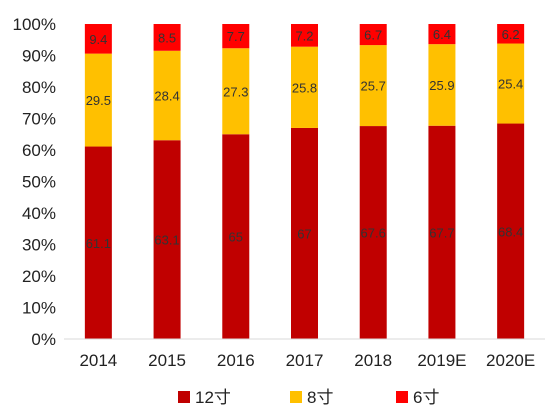  What do you see at coordinates (236, 360) in the screenshot?
I see `x-tick-label: 2016` at bounding box center [236, 360].